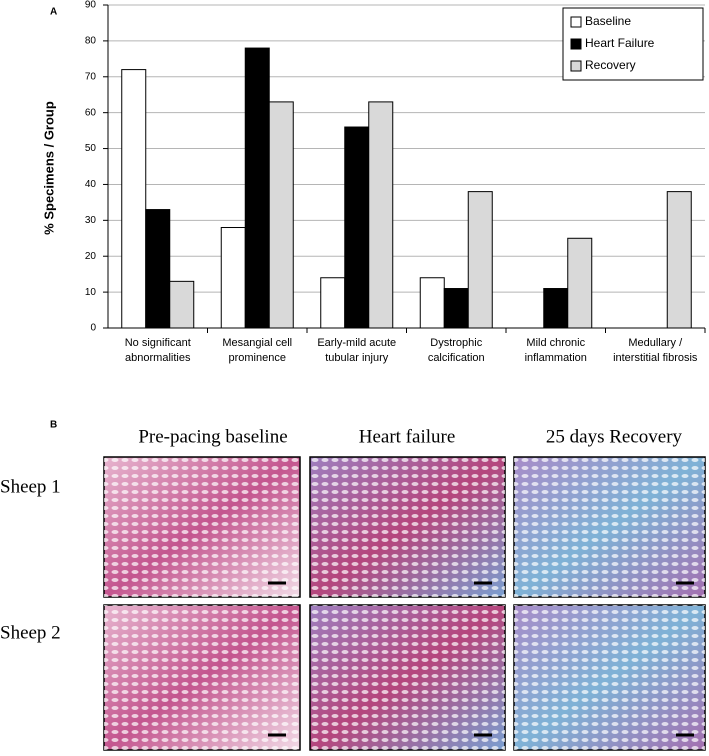 The image size is (709, 756). What do you see at coordinates (91, 76) in the screenshot?
I see `y-tick-label: 70` at bounding box center [91, 76].